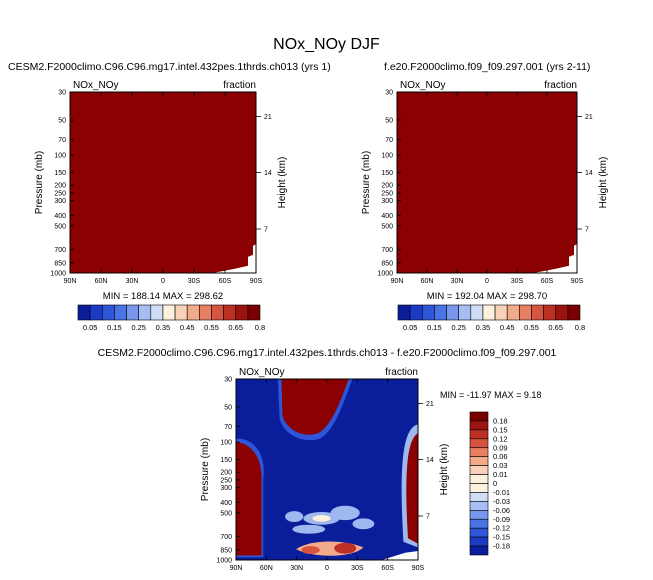 The width and height of the screenshot is (653, 580). I want to click on colorbar-label: -0.18, so click(501, 546).